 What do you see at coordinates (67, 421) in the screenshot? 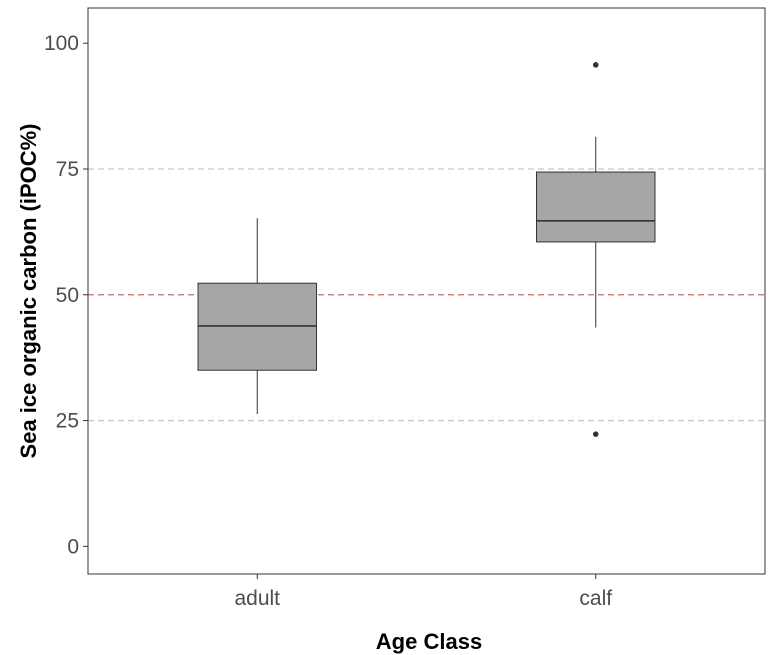
I see `y-tick-label: 25` at bounding box center [67, 421].